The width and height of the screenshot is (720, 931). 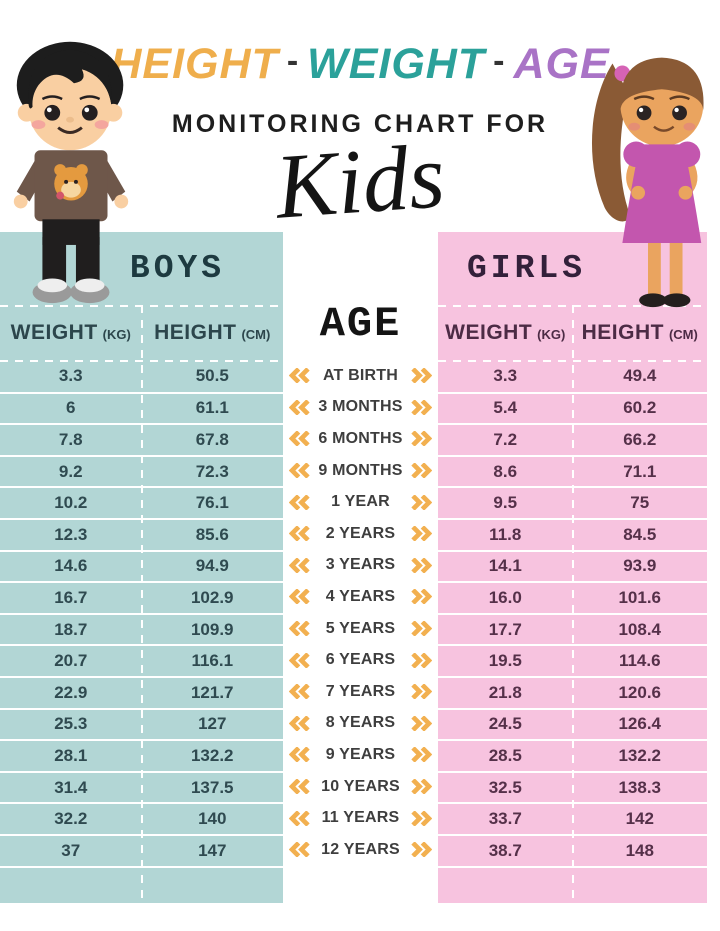 I want to click on age-row: 6 YEARS, so click(x=360, y=660).